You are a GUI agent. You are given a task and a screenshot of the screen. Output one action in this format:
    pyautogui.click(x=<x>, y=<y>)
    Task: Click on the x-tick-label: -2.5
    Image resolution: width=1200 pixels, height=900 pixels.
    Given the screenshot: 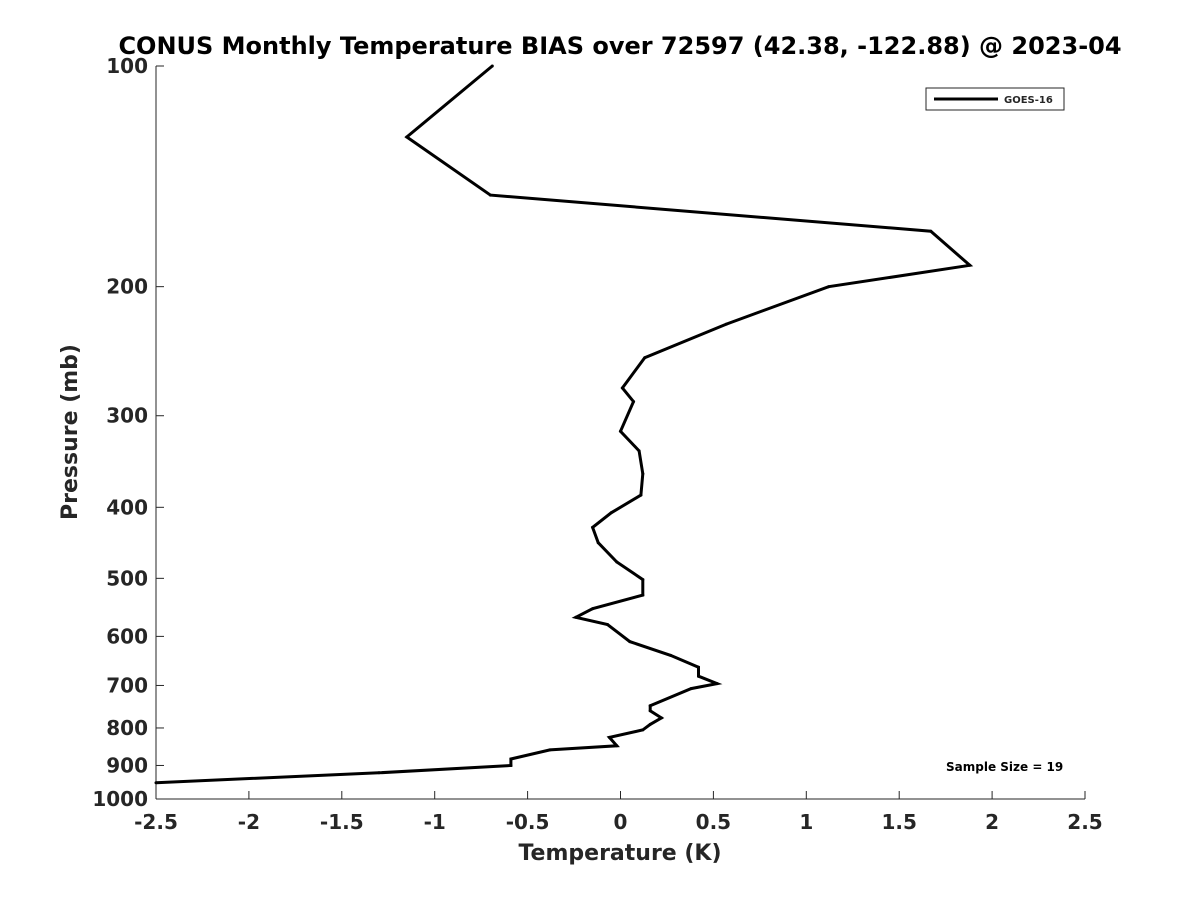 What is the action you would take?
    pyautogui.click(x=156, y=822)
    